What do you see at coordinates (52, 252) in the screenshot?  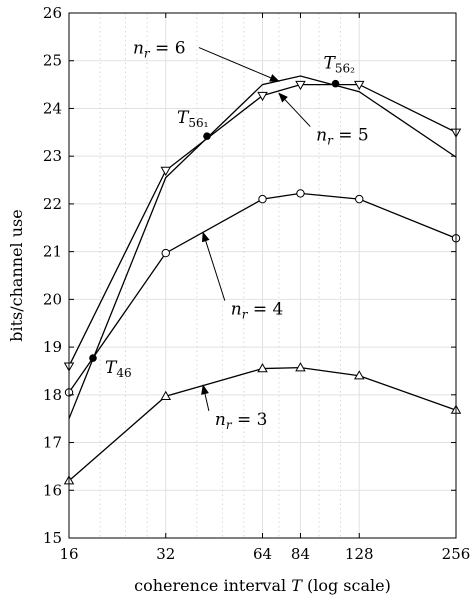 I see `y-tick-label: 21` at bounding box center [52, 252].